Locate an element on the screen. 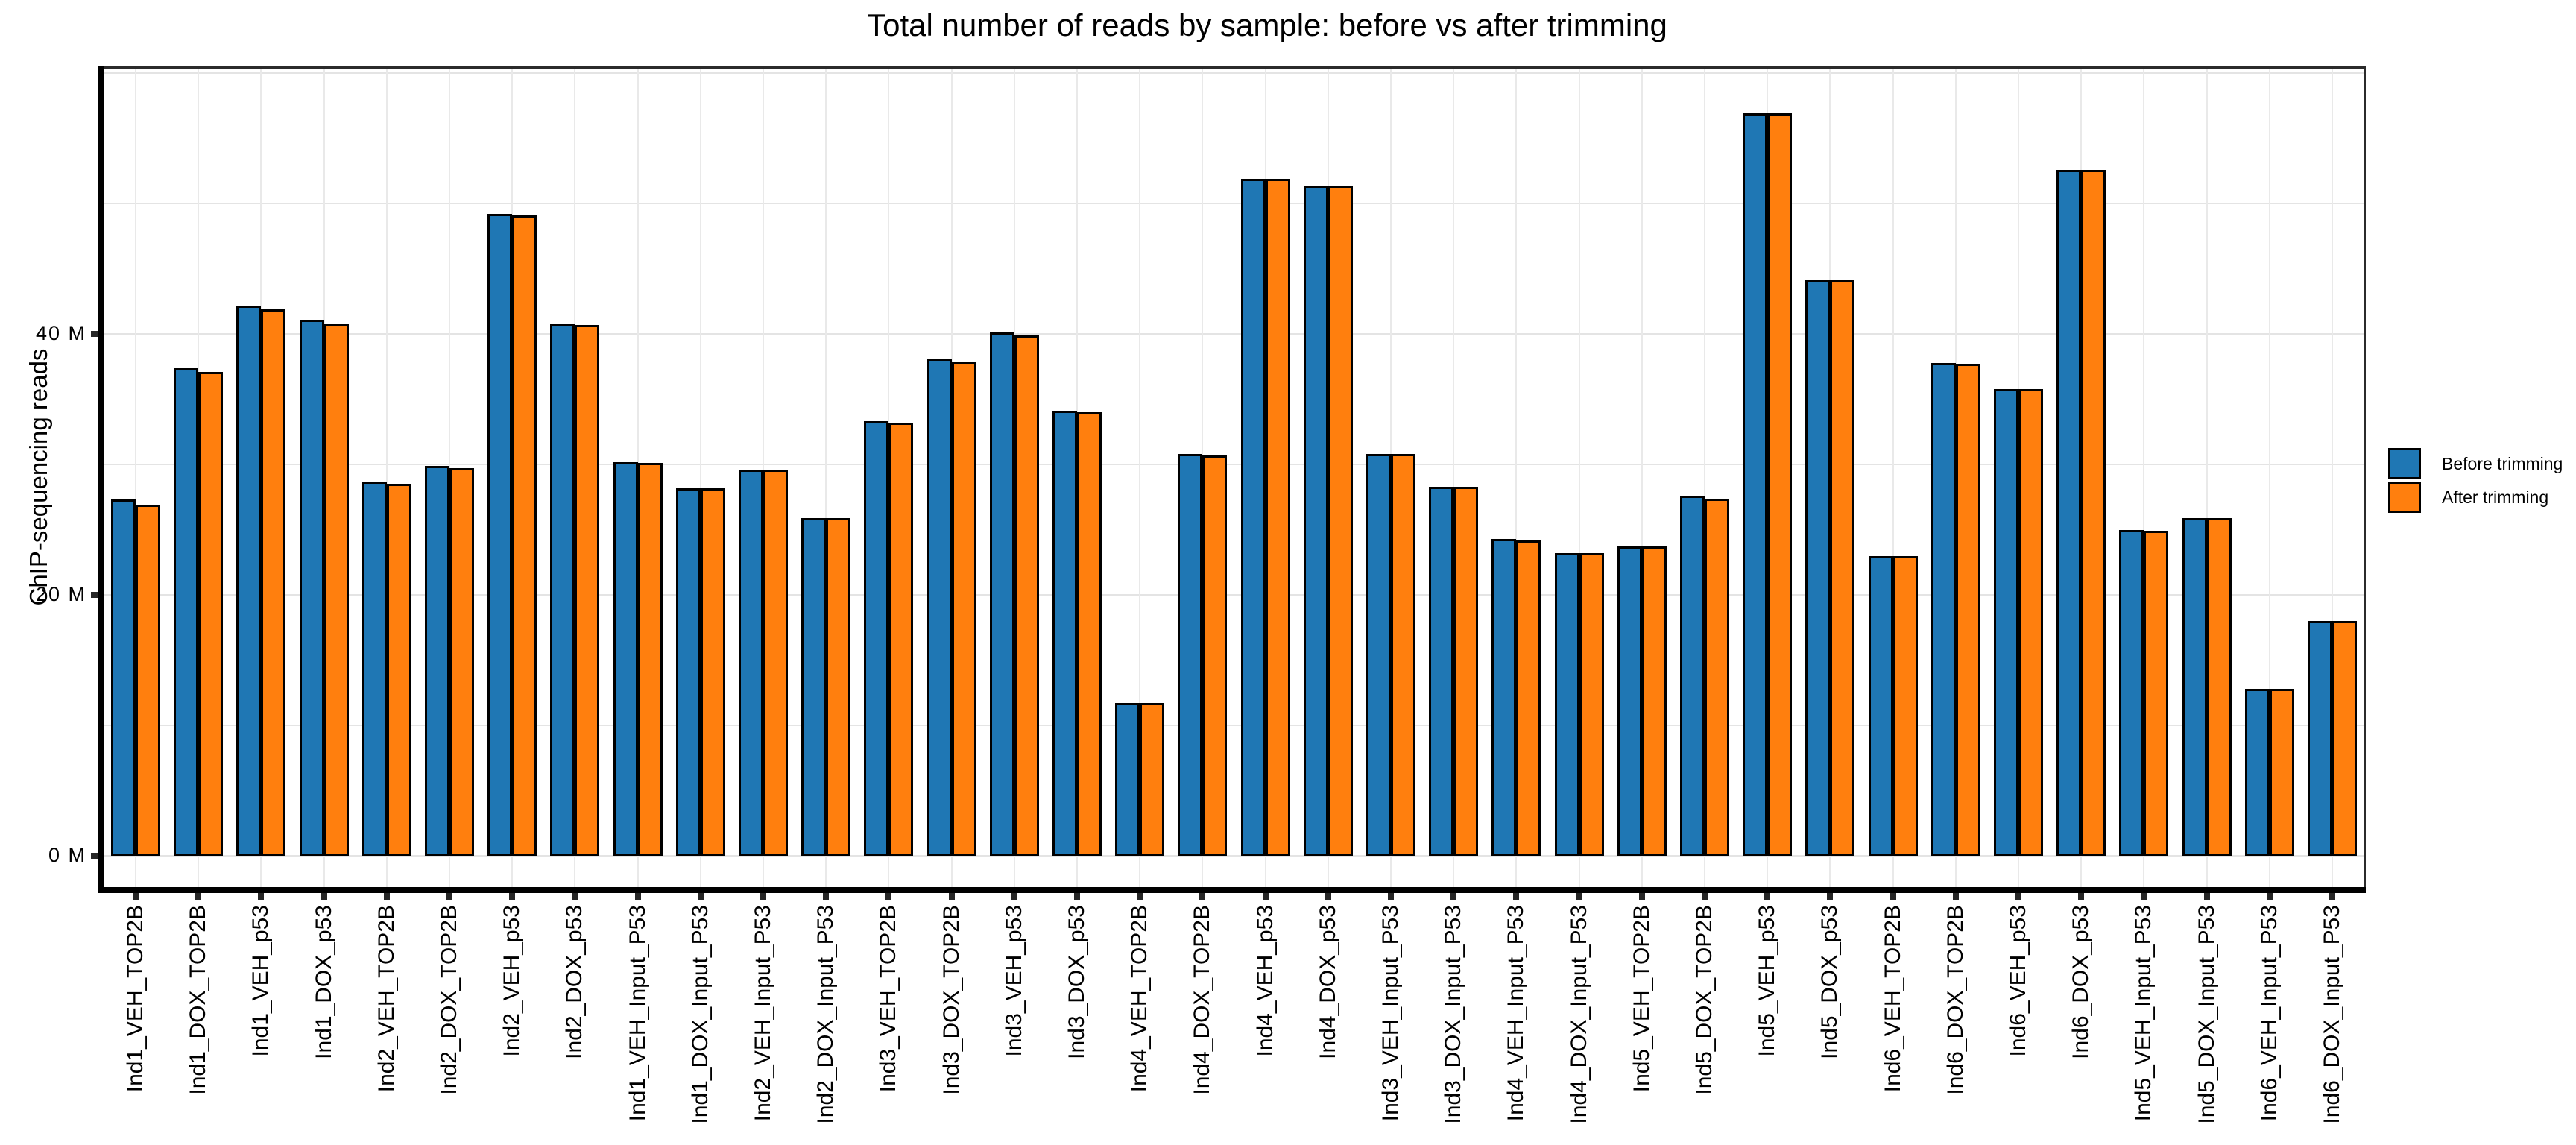 This screenshot has height=1145, width=2576. bar-before-Ind6_VEH_p53 is located at coordinates (2005, 622).